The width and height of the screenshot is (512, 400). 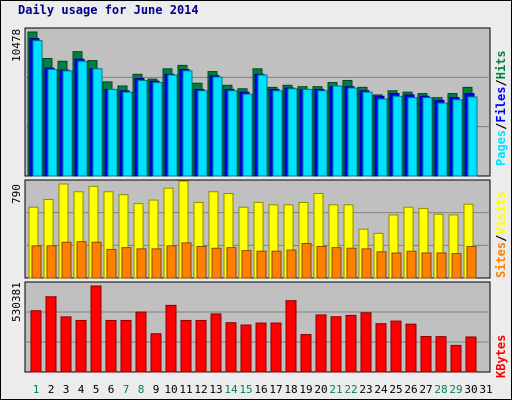 I want to click on legend-hits: Hits, so click(x=501, y=65).